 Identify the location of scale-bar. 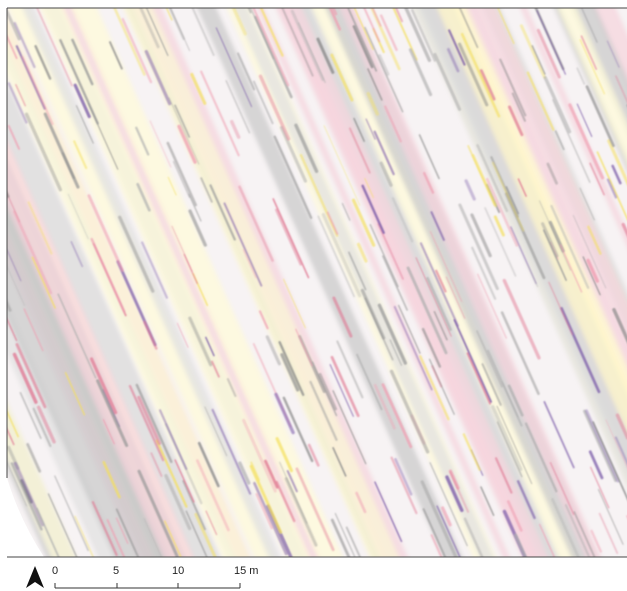
(147, 586).